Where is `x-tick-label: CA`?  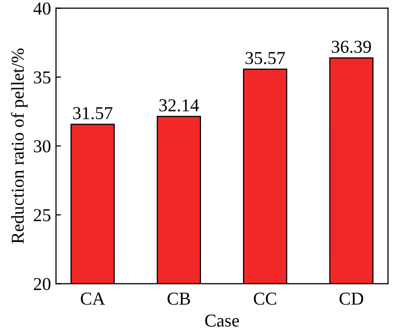
x-tick-label: CA is located at coordinates (93, 298).